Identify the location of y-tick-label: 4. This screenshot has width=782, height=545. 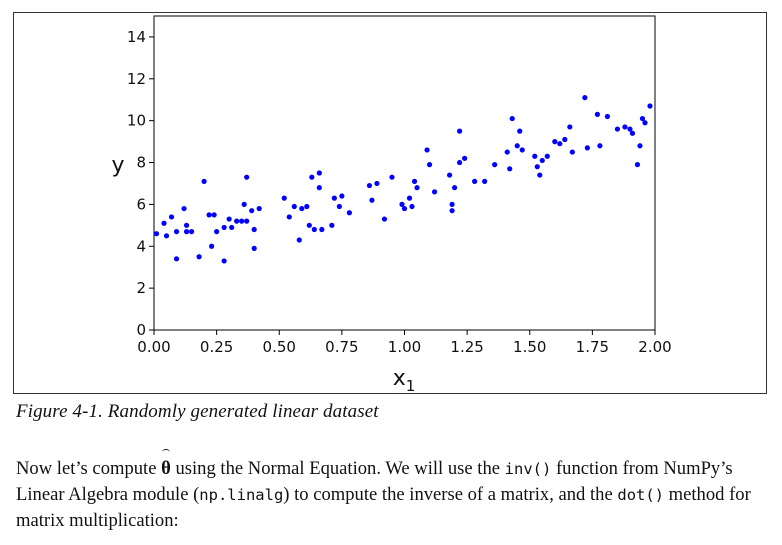
(141, 246).